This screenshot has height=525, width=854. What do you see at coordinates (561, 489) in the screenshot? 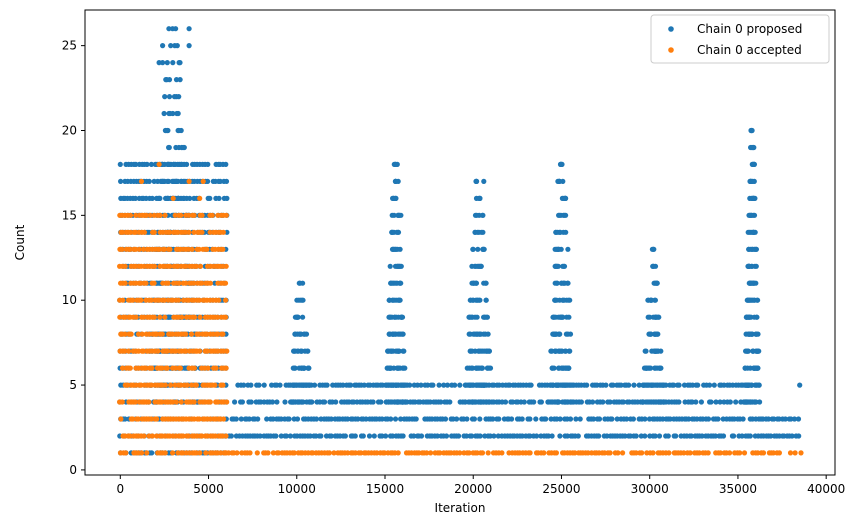
I see `x-tick-label: 25000` at bounding box center [561, 489].